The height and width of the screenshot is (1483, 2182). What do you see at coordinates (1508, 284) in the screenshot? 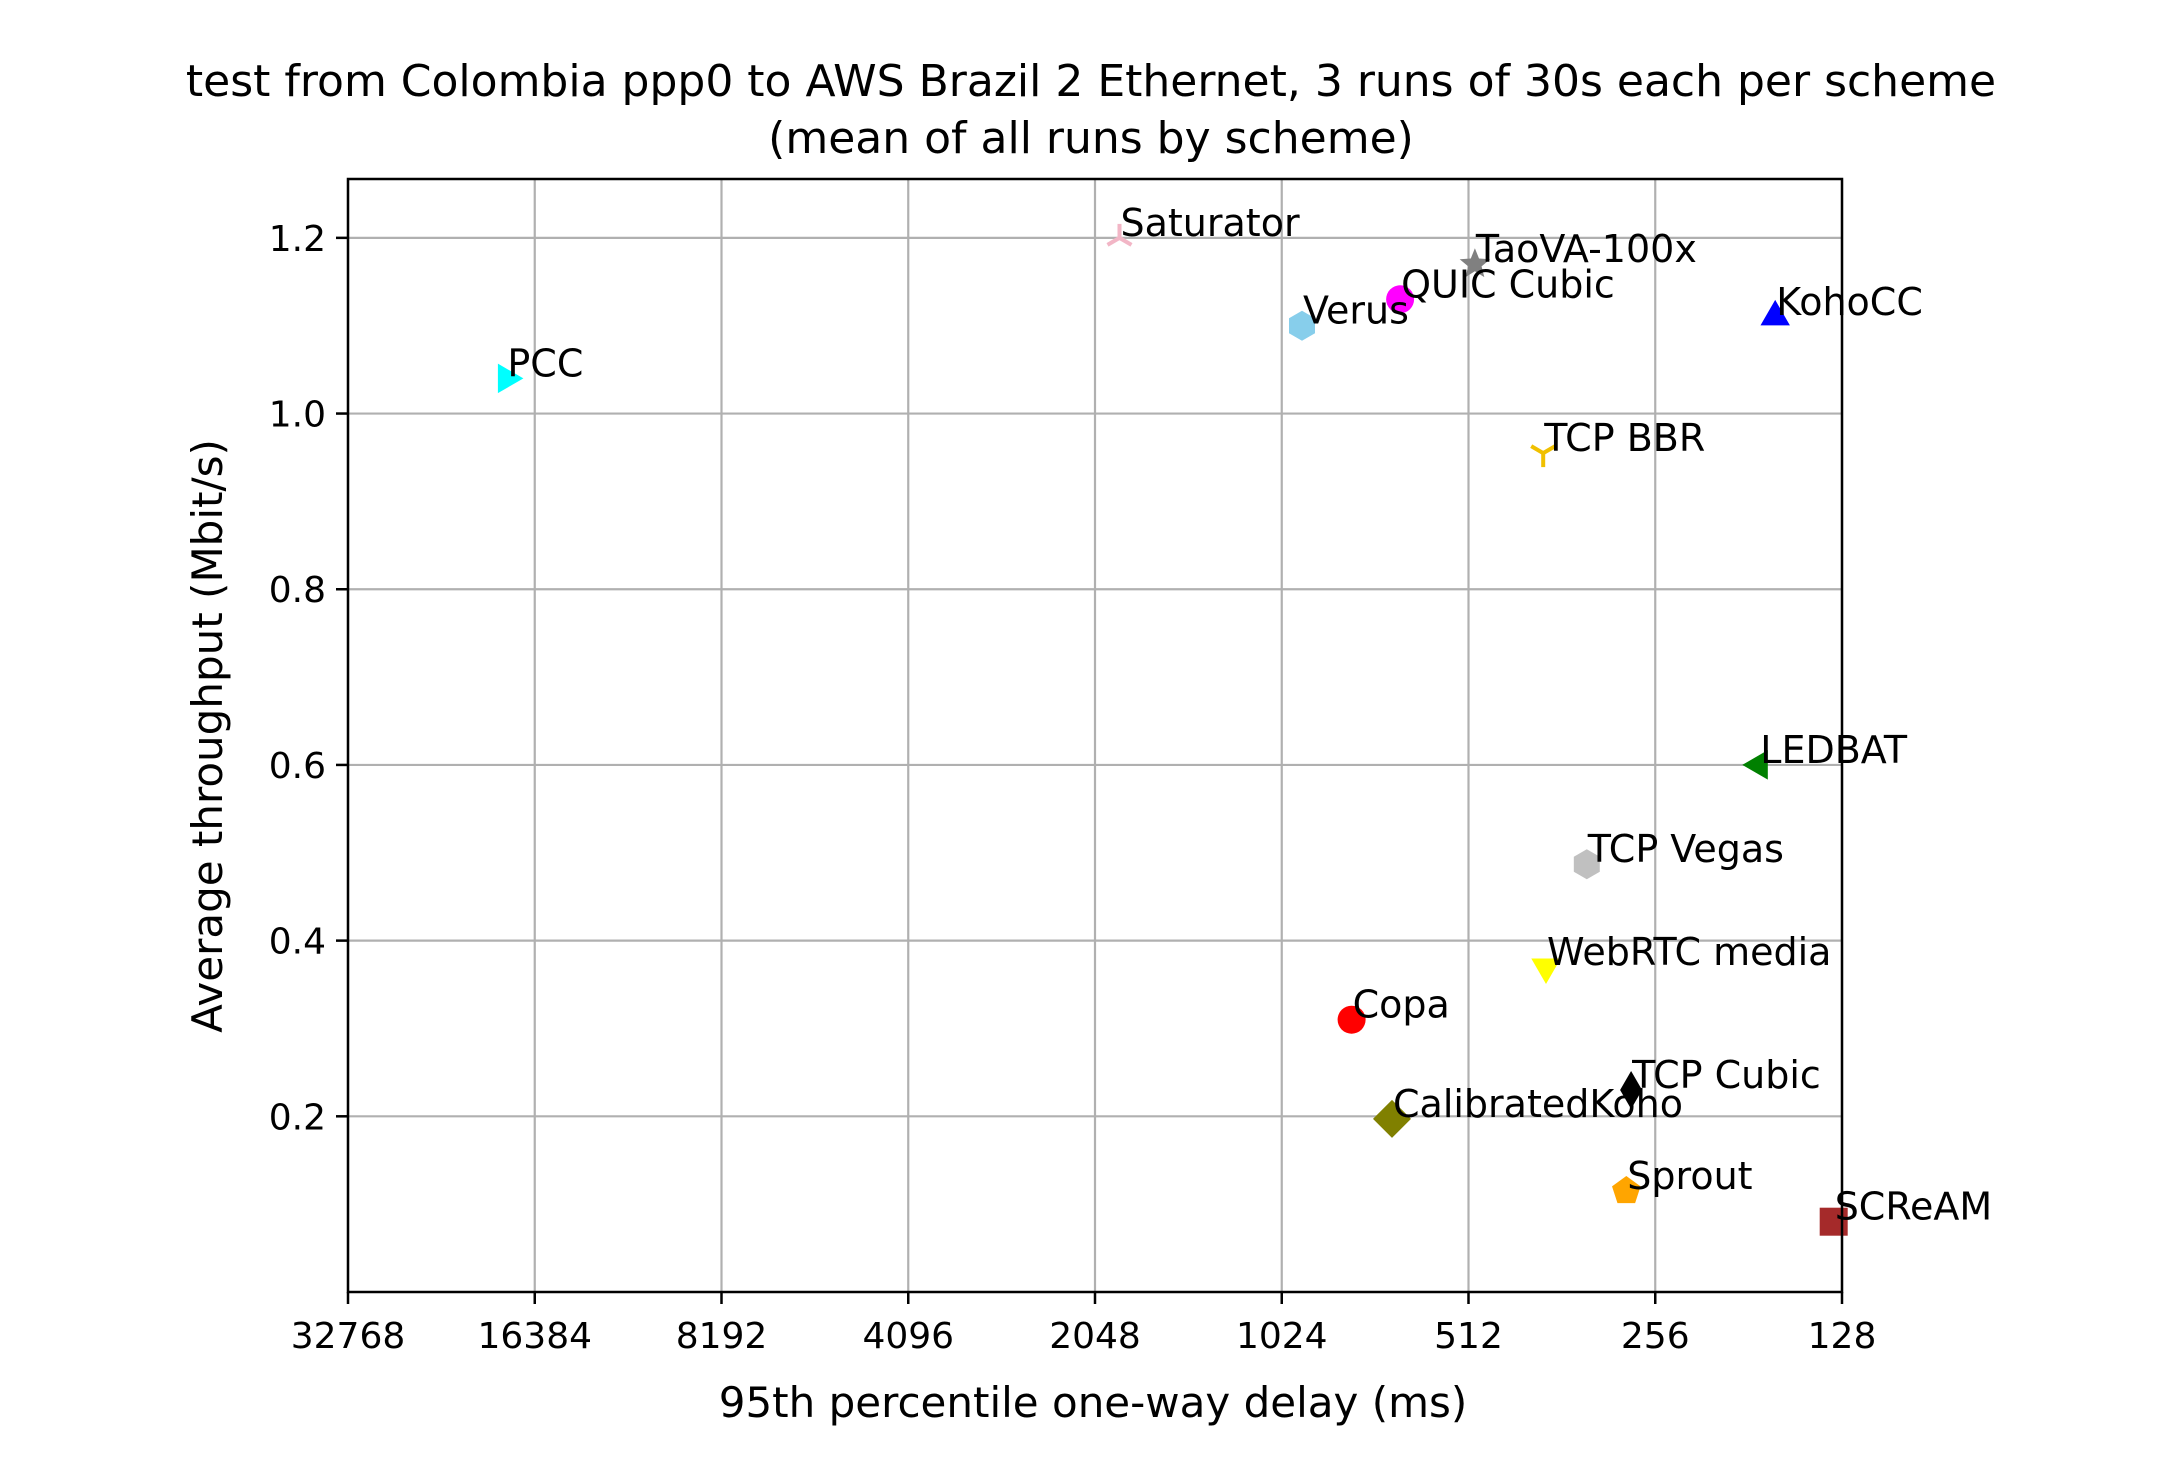
I see `point-label: QUIC Cubic` at bounding box center [1508, 284].